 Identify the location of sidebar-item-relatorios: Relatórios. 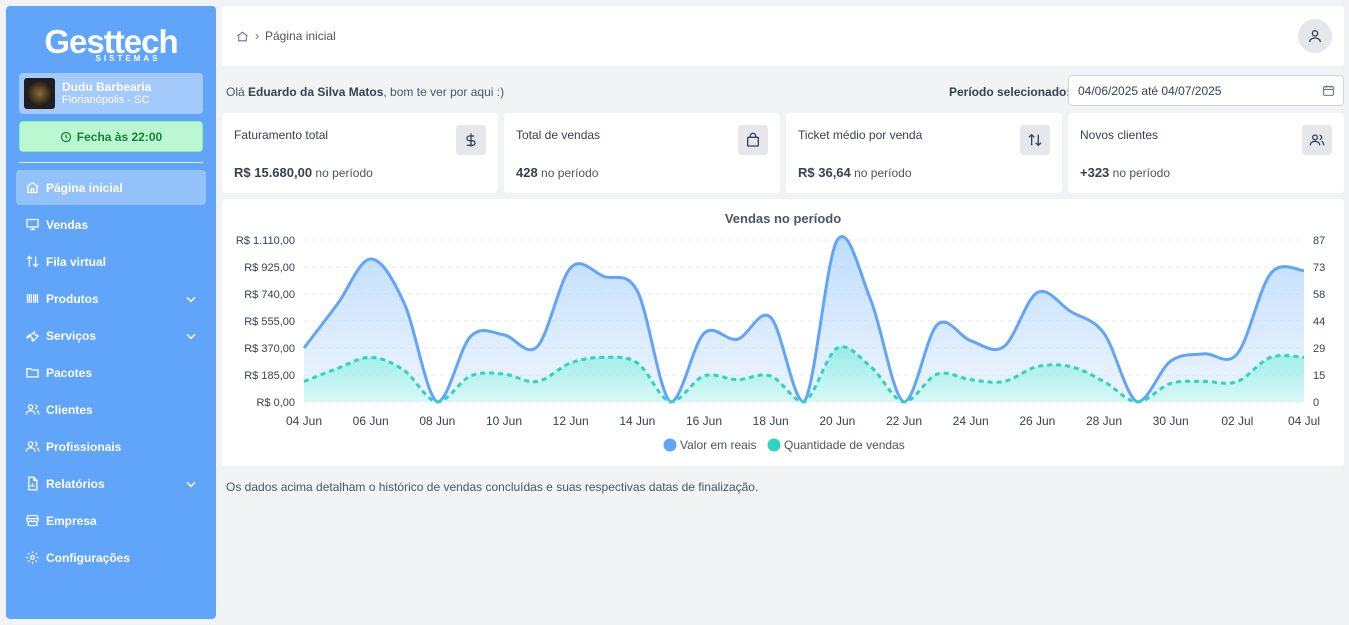
(111, 483).